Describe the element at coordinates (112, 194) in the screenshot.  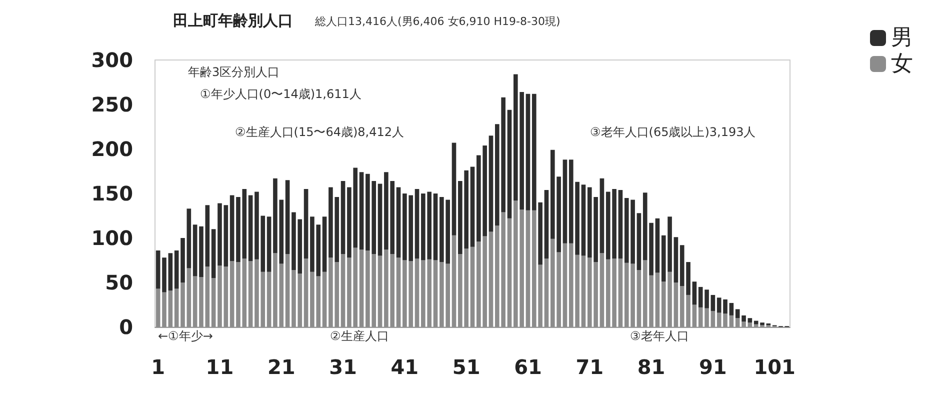
I see `y-tick-label: 150` at that location.